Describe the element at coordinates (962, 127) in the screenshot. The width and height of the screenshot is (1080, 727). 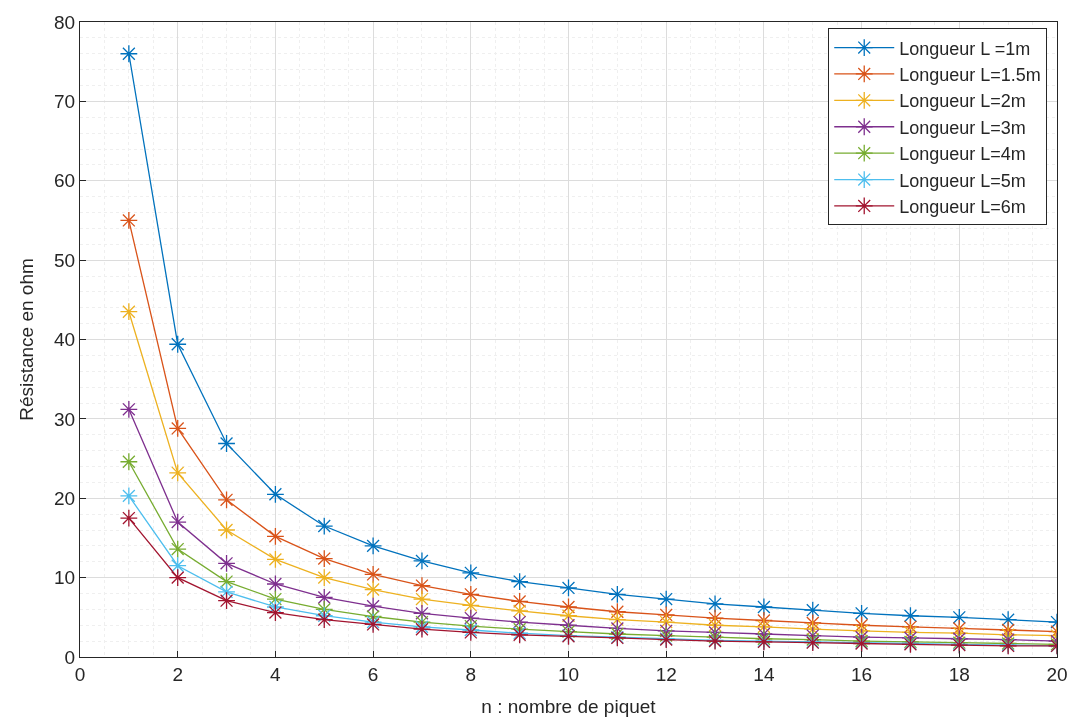
I see `legend-label: Longueur L=3m` at that location.